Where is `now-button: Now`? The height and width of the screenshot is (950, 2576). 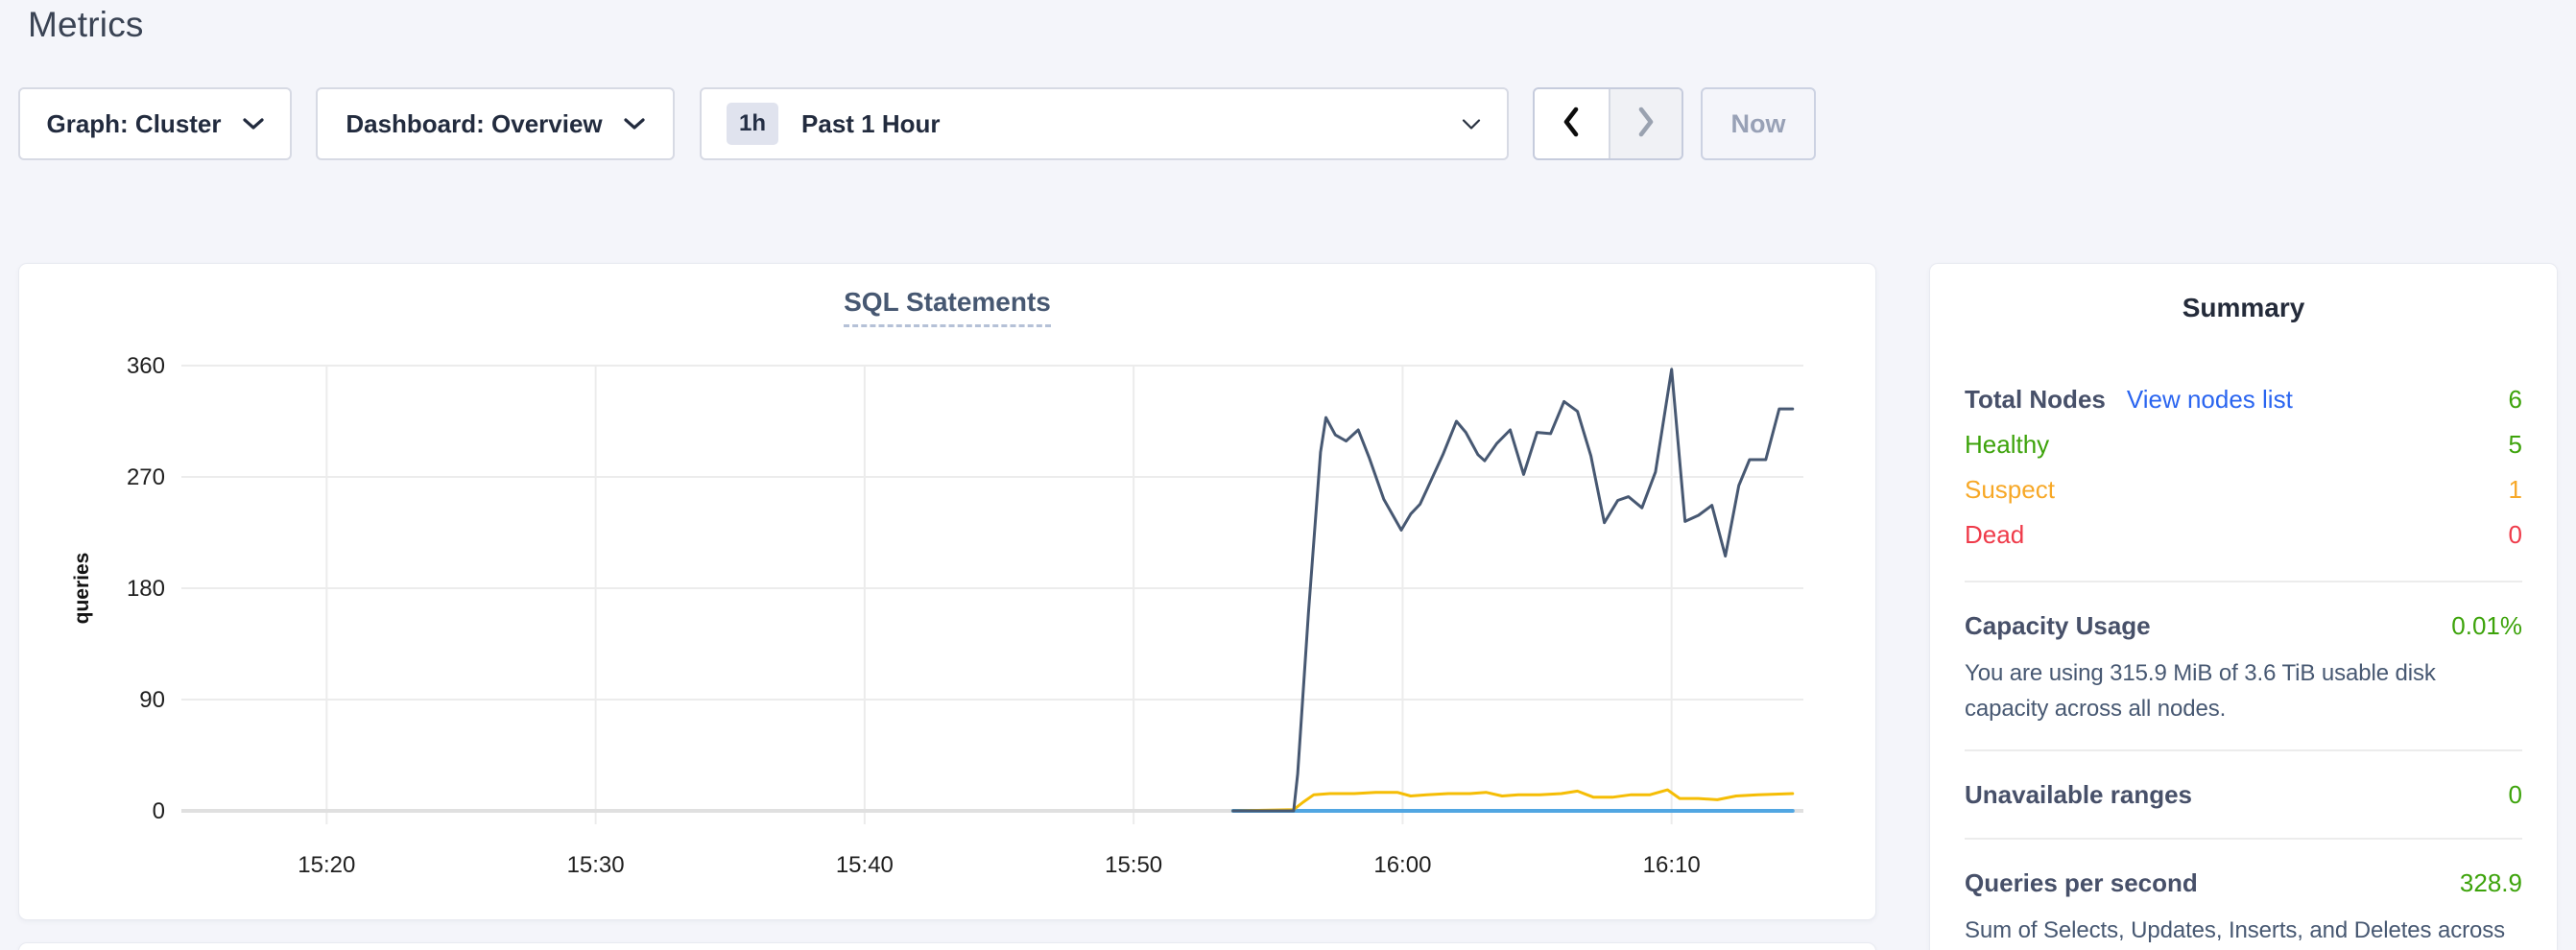
now-button: Now is located at coordinates (1758, 123).